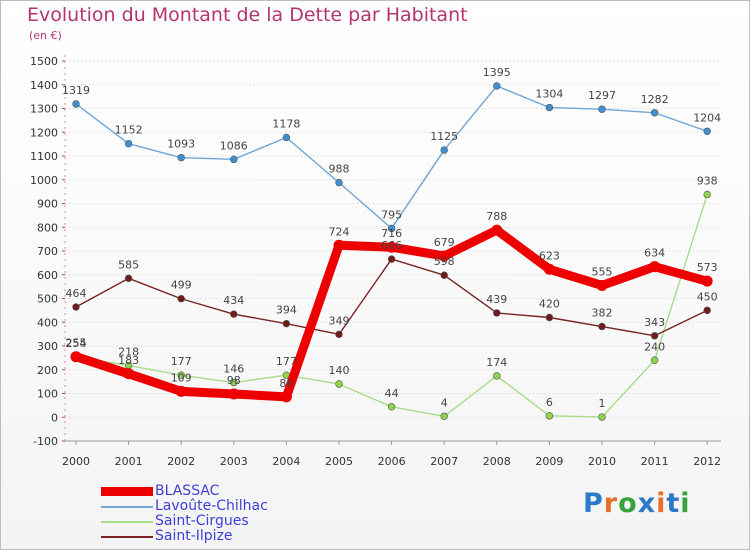  I want to click on y-tick-label: 400, so click(47, 322).